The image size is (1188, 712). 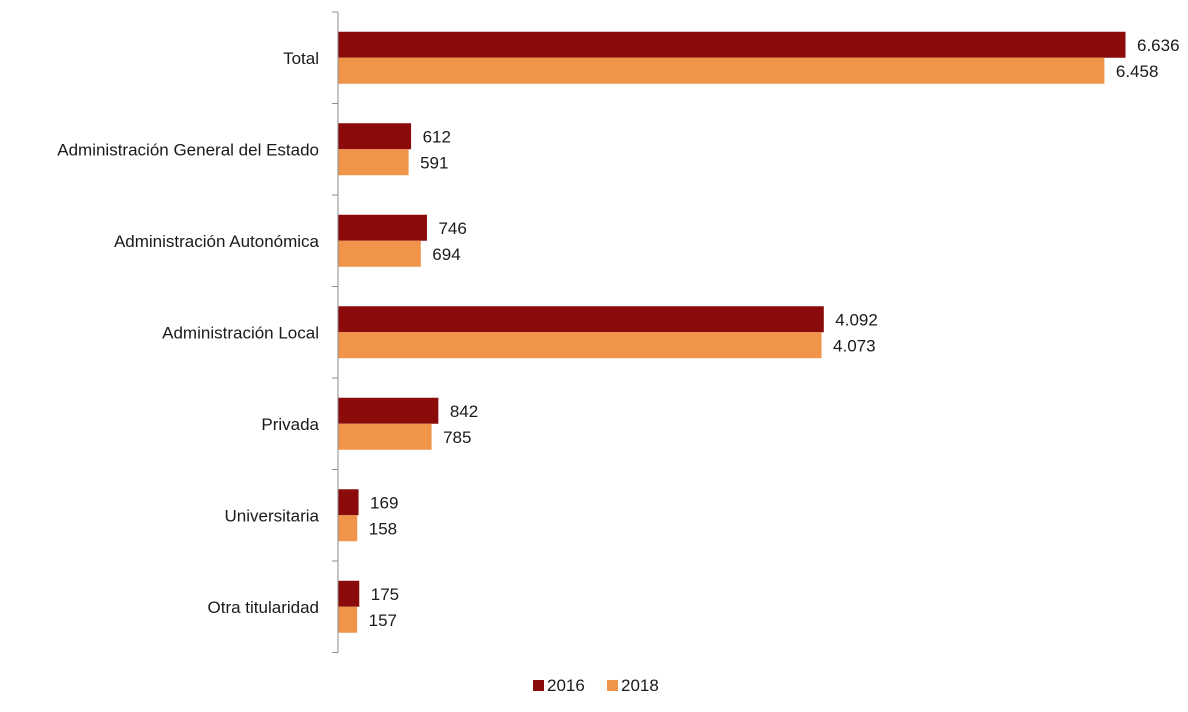 What do you see at coordinates (854, 345) in the screenshot?
I see `data-label-2018: 4.073` at bounding box center [854, 345].